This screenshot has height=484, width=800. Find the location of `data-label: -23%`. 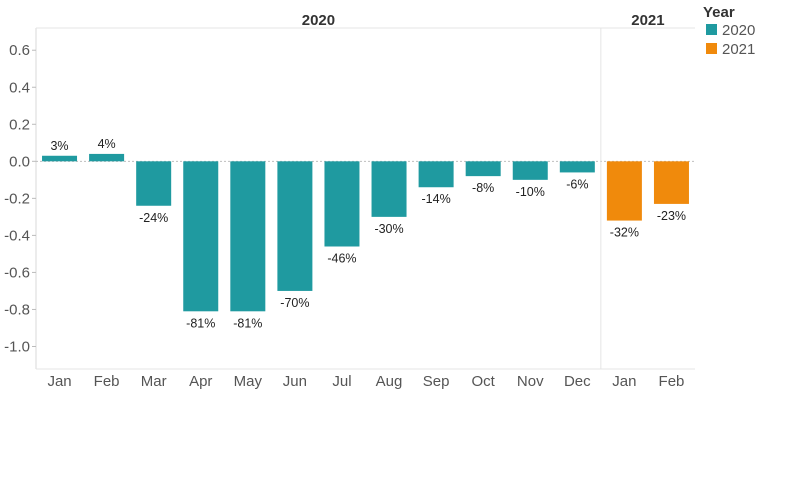

data-label: -23% is located at coordinates (671, 216).